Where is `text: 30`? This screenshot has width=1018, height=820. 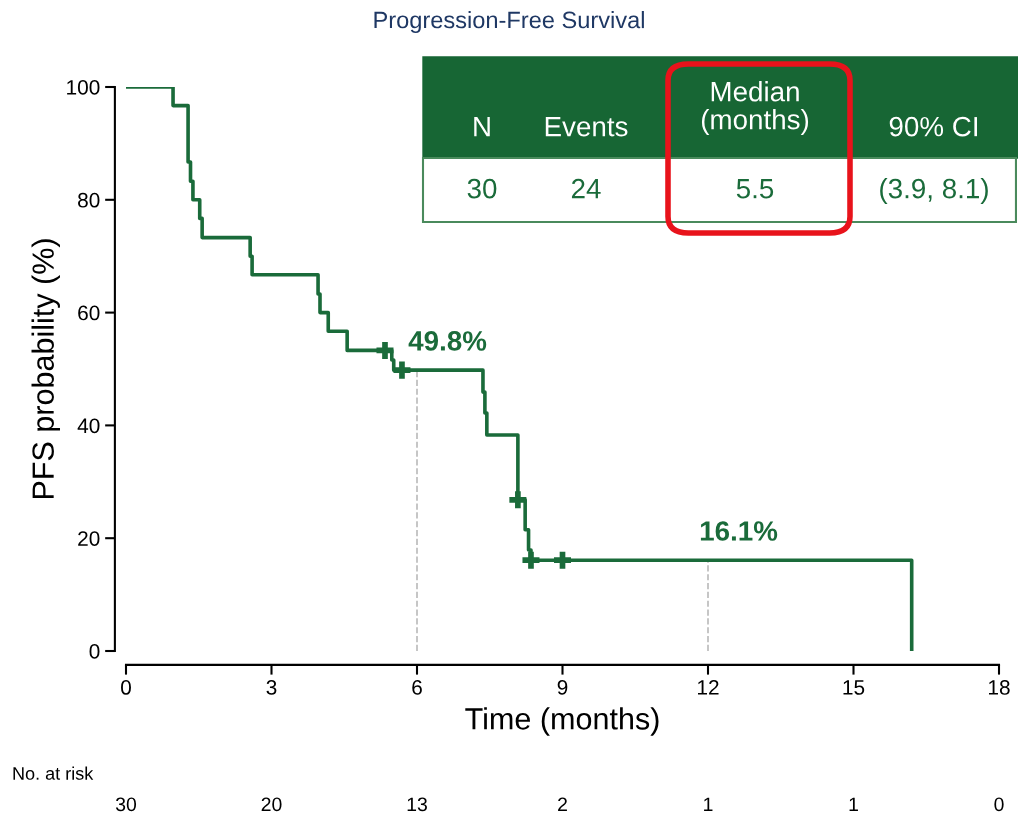 text: 30 is located at coordinates (126, 804).